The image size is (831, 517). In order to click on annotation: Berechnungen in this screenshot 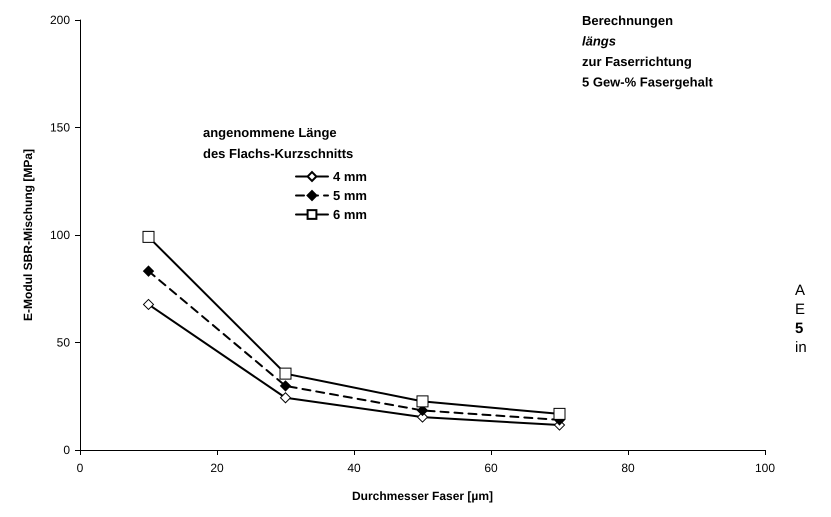, I will do `click(628, 20)`.